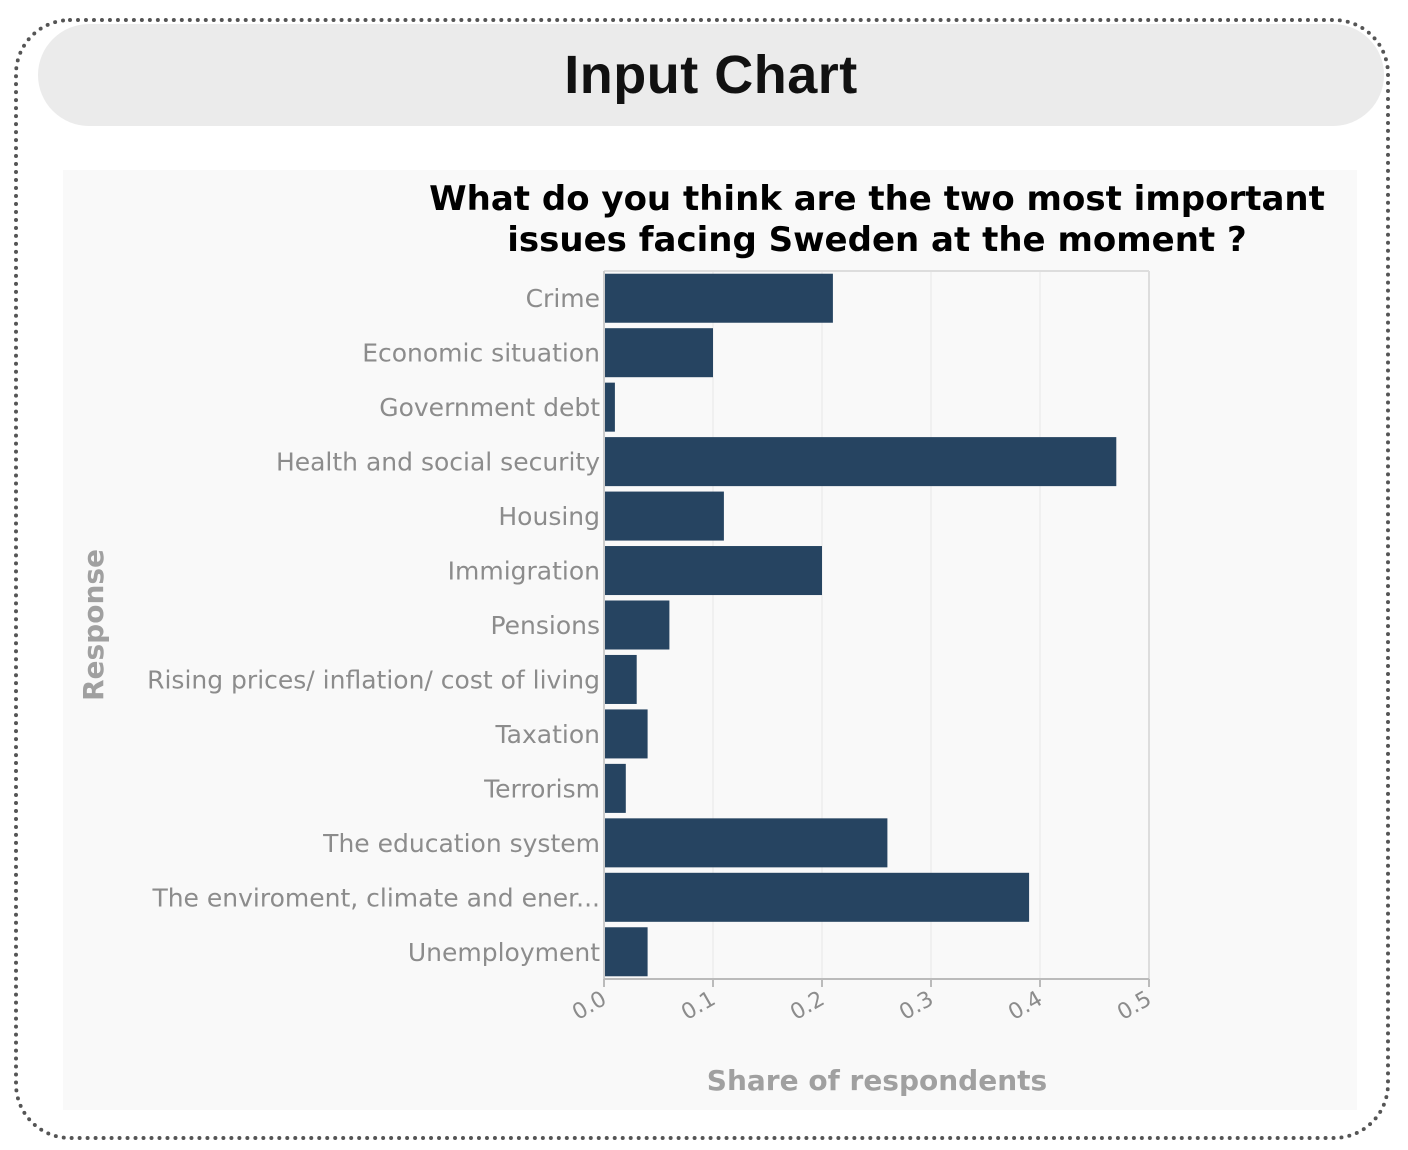  I want to click on x-tick-label: 0.3, so click(916, 1006).